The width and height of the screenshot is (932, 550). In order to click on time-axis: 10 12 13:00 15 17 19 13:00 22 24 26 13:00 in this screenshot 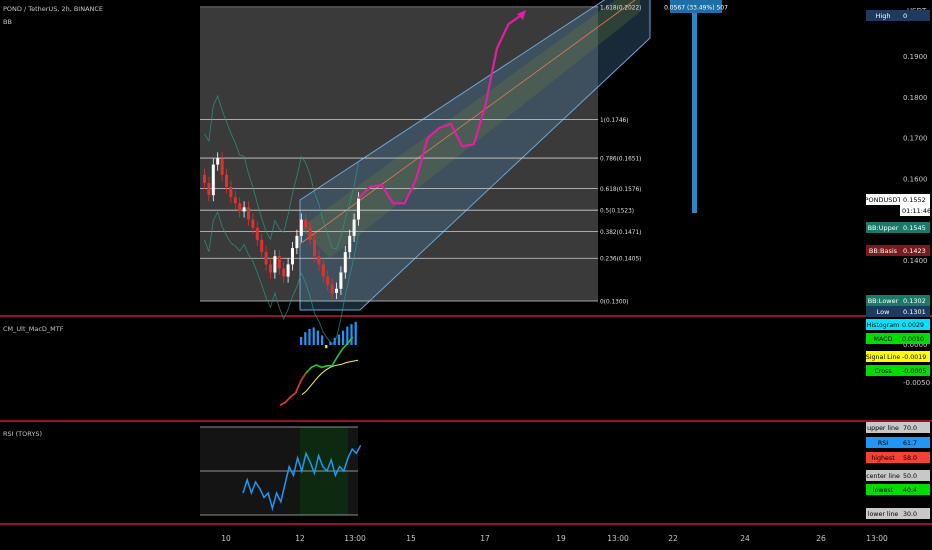, I will do `click(554, 538)`.